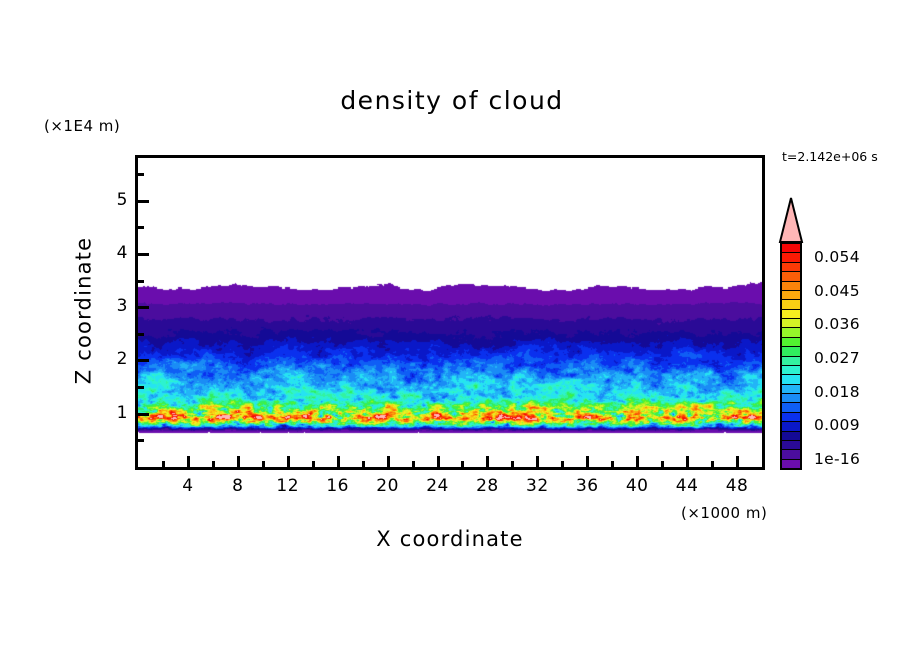 The image size is (904, 654). I want to click on y-tick-label: 1, so click(122, 412).